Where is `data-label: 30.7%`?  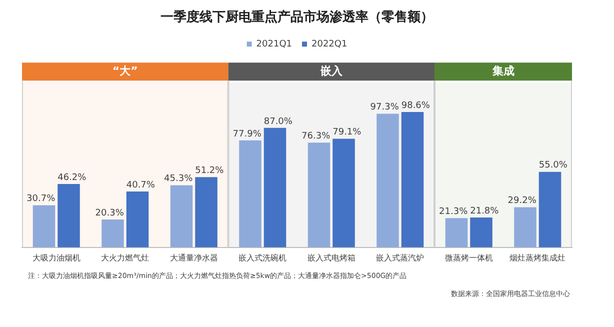 data-label: 30.7% is located at coordinates (41, 199).